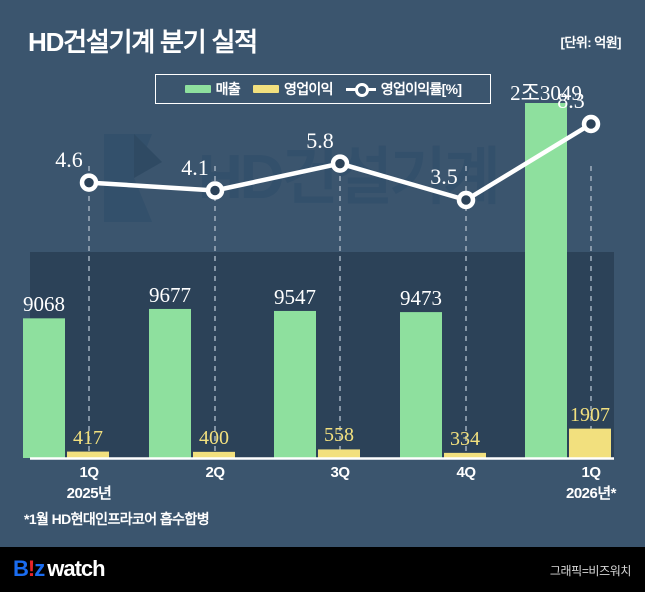 The image size is (645, 592). What do you see at coordinates (421, 89) in the screenshot?
I see `legend-label-operating-margin: 영업이익률[%]` at bounding box center [421, 89].